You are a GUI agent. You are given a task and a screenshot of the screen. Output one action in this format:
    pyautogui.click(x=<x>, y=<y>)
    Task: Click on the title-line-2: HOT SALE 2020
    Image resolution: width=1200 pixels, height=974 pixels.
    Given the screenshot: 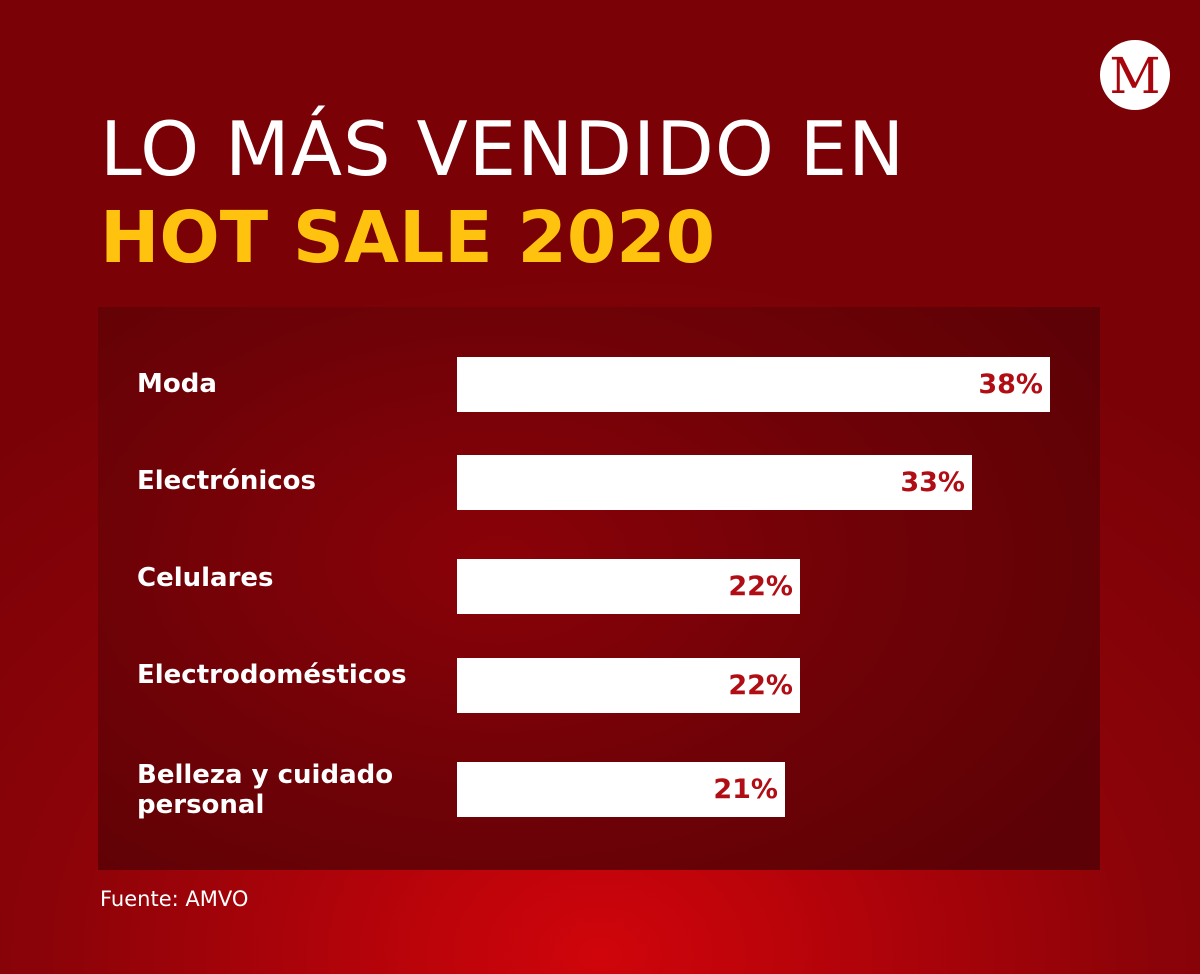 What is the action you would take?
    pyautogui.click(x=408, y=237)
    